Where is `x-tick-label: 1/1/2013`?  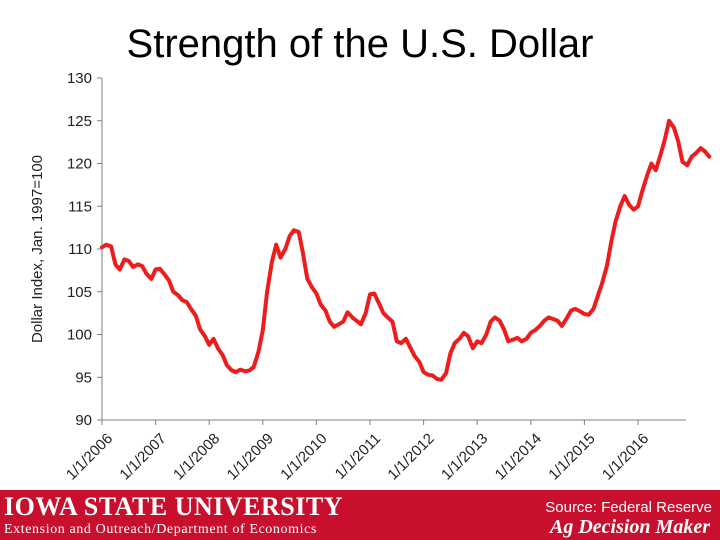 x-tick-label: 1/1/2013 is located at coordinates (464, 456).